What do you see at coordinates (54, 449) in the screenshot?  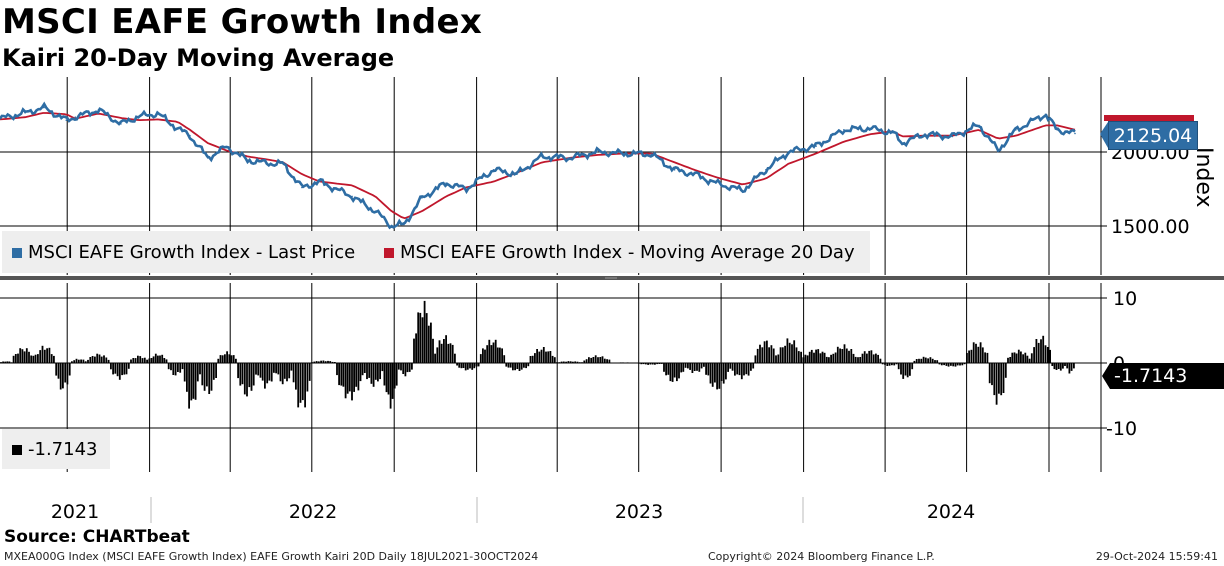 I see `legend-item-kairi: -1.7143` at bounding box center [54, 449].